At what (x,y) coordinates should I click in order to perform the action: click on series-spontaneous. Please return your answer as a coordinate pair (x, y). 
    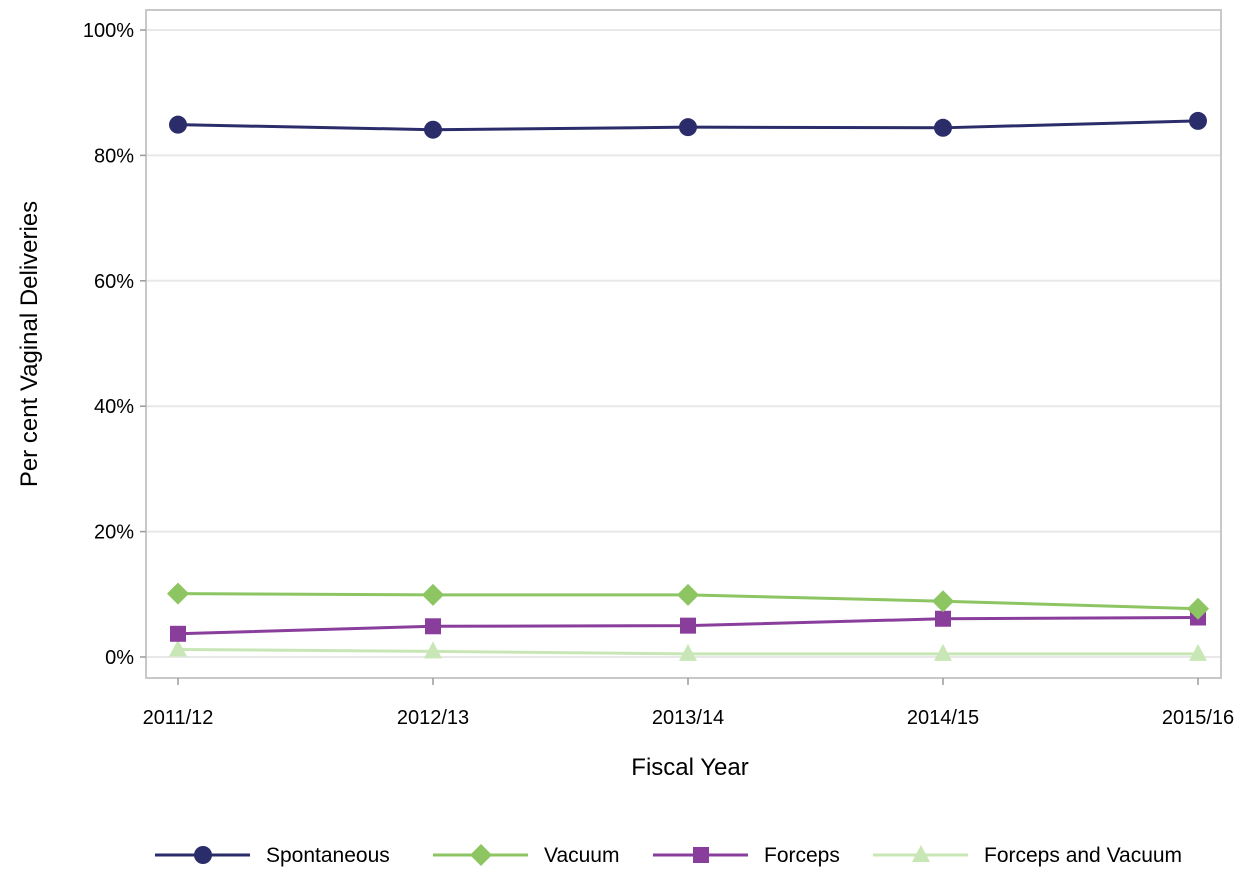
    Looking at the image, I should click on (688, 125).